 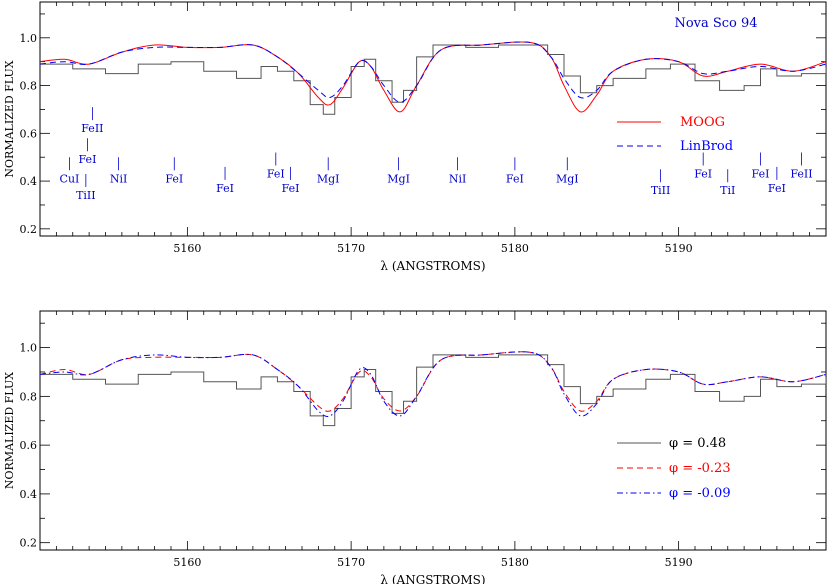 I want to click on legend: MOOG LinBrod, so click(x=675, y=134).